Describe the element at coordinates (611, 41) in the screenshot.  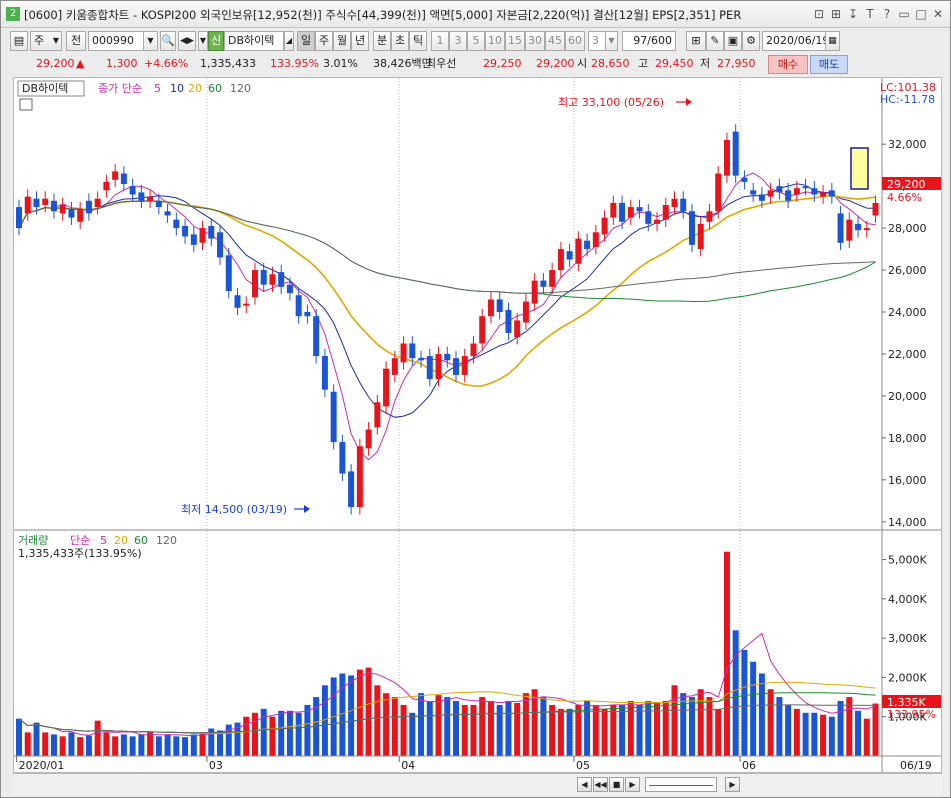
I see `custom-minute-dropdown-icon: ▼` at that location.